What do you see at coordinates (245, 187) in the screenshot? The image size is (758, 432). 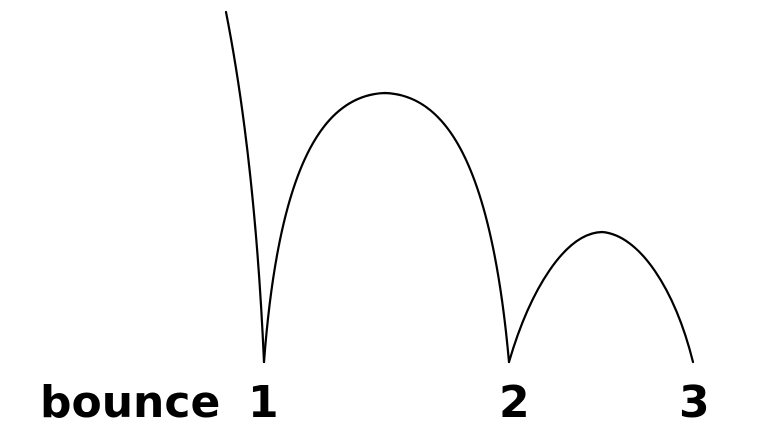 I see `drop-path` at bounding box center [245, 187].